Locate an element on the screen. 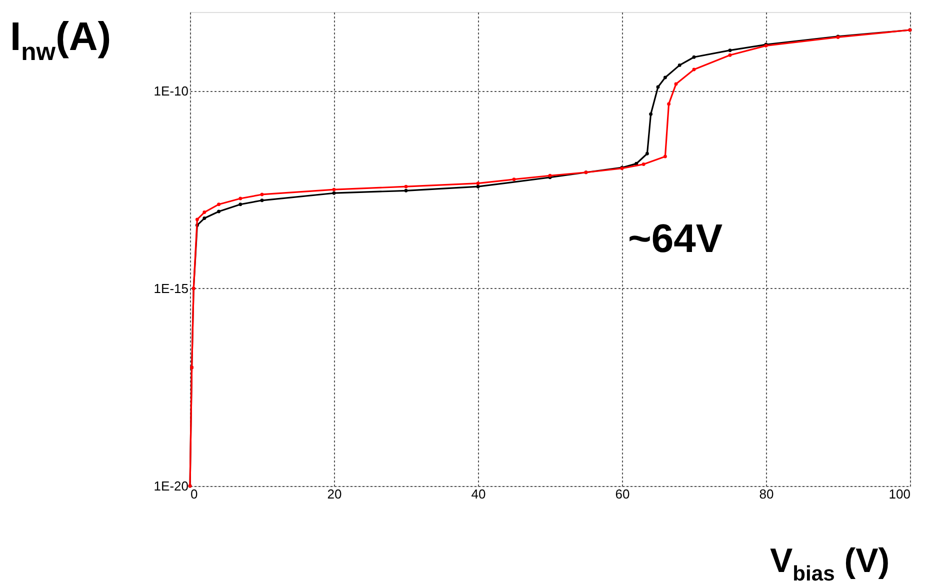  y-tick-label: 1E-10 is located at coordinates (171, 91).